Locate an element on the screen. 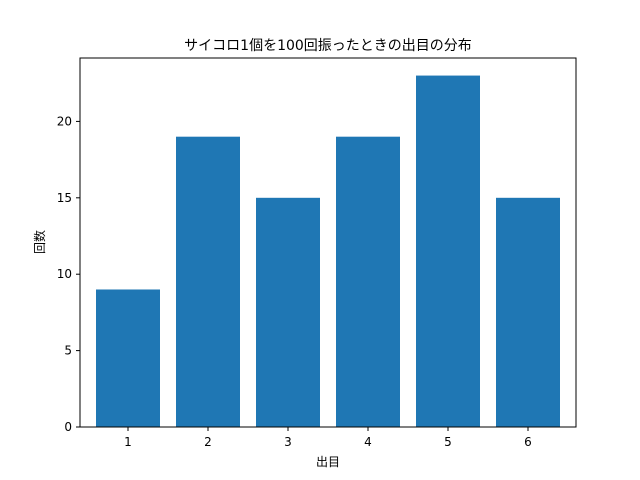 Image resolution: width=640 pixels, height=480 pixels. y-tick-label: 0 is located at coordinates (68, 427).